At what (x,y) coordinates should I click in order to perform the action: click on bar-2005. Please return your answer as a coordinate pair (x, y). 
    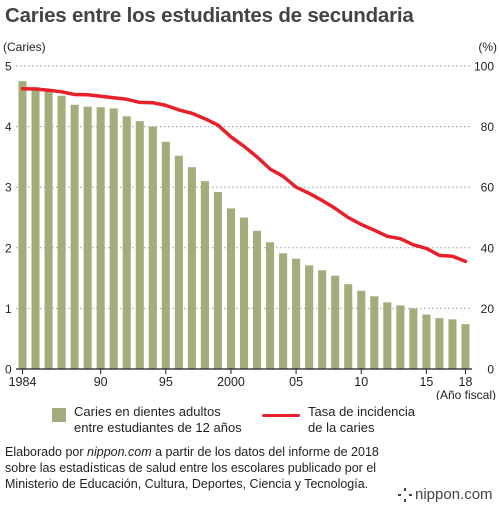
    Looking at the image, I should click on (296, 313).